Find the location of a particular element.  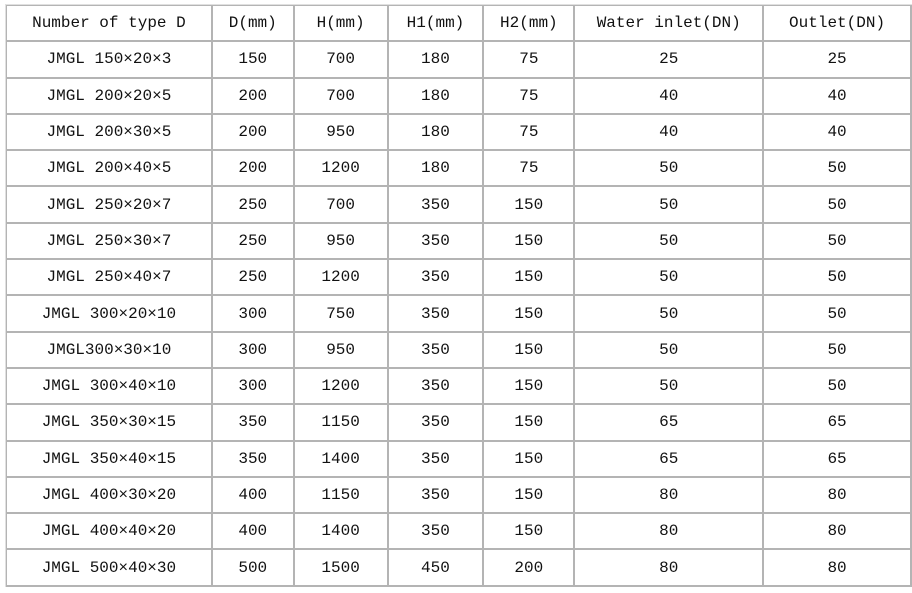

table-row: JMGL 150×20×3 150 700 180 75 25 25 is located at coordinates (459, 60).